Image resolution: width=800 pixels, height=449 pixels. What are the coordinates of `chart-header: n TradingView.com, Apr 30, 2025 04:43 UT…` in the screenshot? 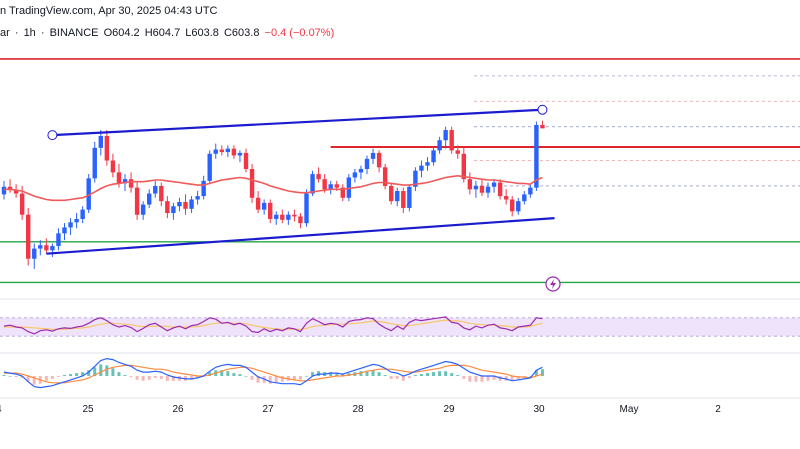 It's located at (108, 12).